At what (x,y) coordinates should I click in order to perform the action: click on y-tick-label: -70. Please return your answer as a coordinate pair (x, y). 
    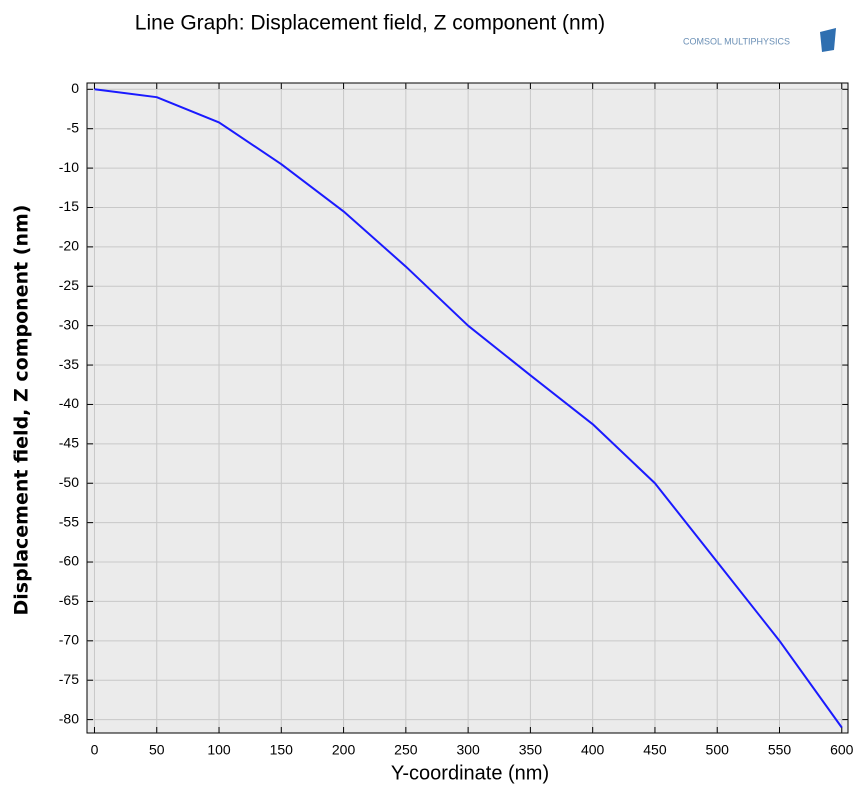
    Looking at the image, I should click on (69, 640).